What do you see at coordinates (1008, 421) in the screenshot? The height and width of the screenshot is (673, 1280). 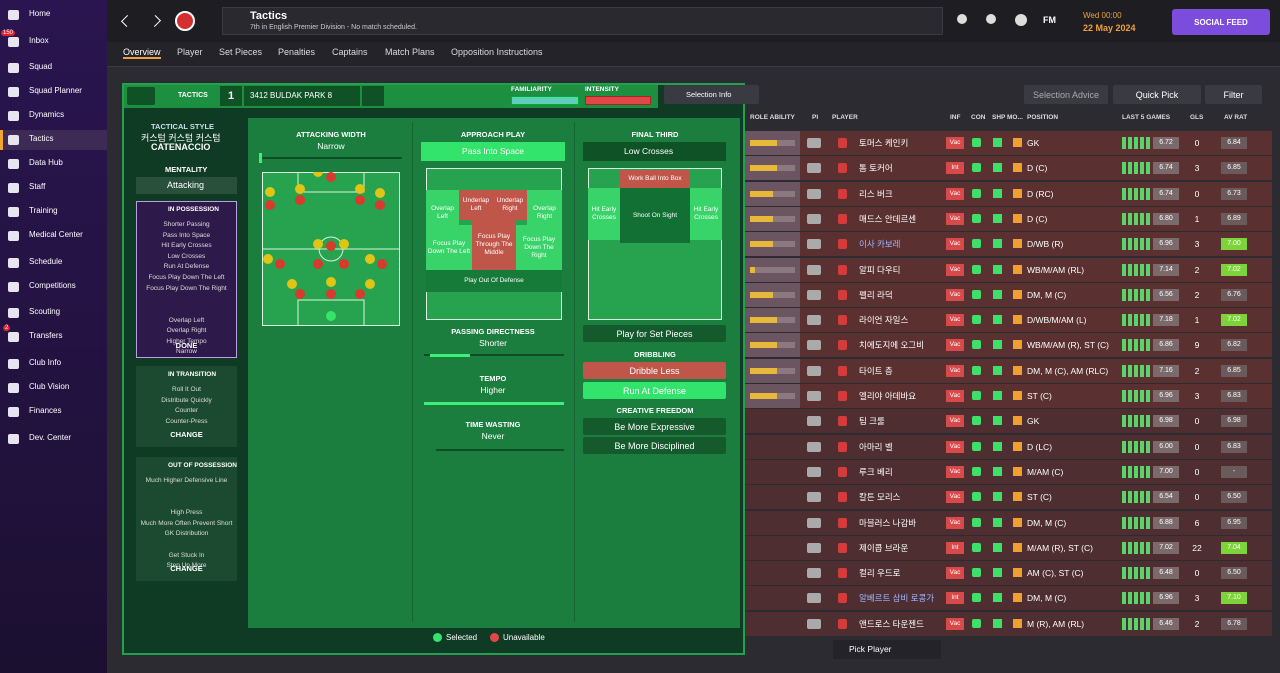 I see `player-row: 팀 크룰 Vac GK 6.98 0 6.98` at bounding box center [1008, 421].